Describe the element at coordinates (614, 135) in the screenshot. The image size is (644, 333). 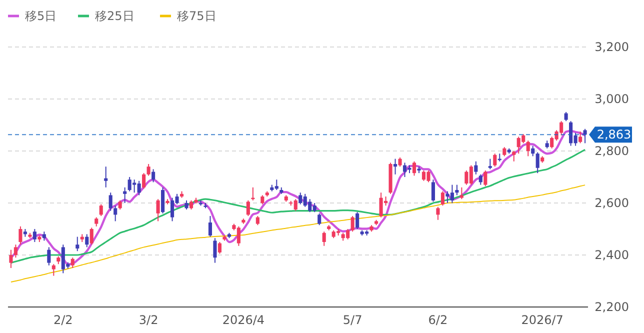
I see `ref-line-label: 2,863` at that location.